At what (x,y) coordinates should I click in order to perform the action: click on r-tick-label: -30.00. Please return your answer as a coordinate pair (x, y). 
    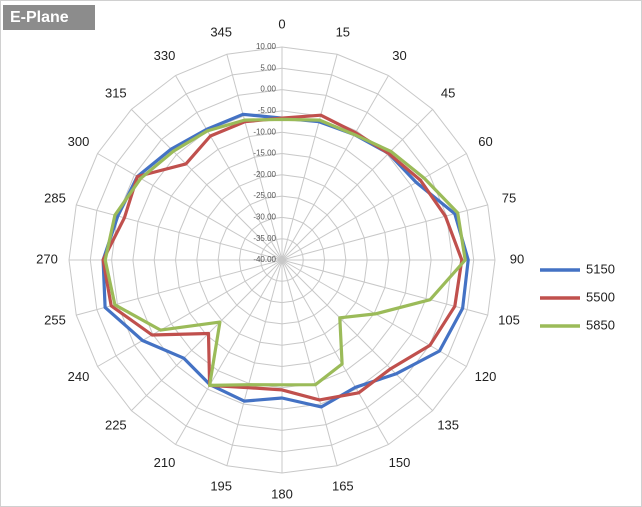
    Looking at the image, I should click on (264, 217).